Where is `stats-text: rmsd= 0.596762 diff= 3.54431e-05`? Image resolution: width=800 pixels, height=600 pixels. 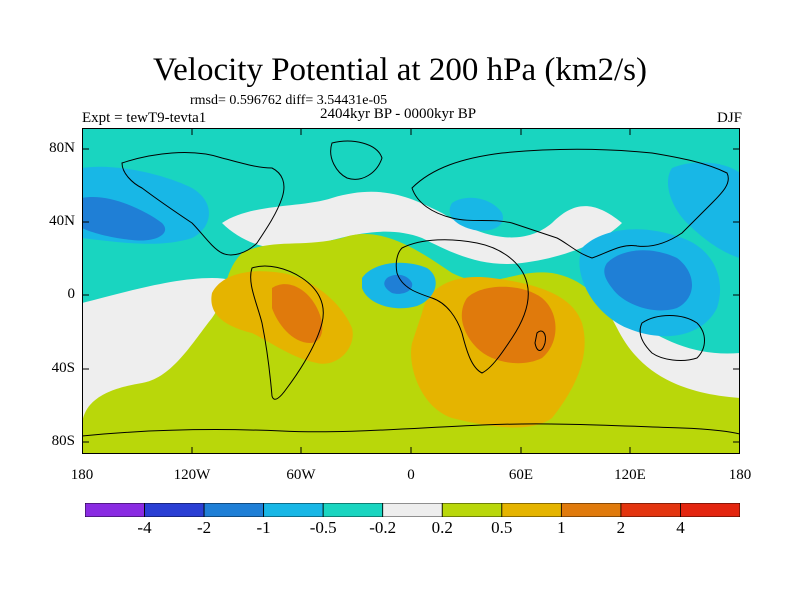
stats-text: rmsd= 0.596762 diff= 3.54431e-05 is located at coordinates (289, 100).